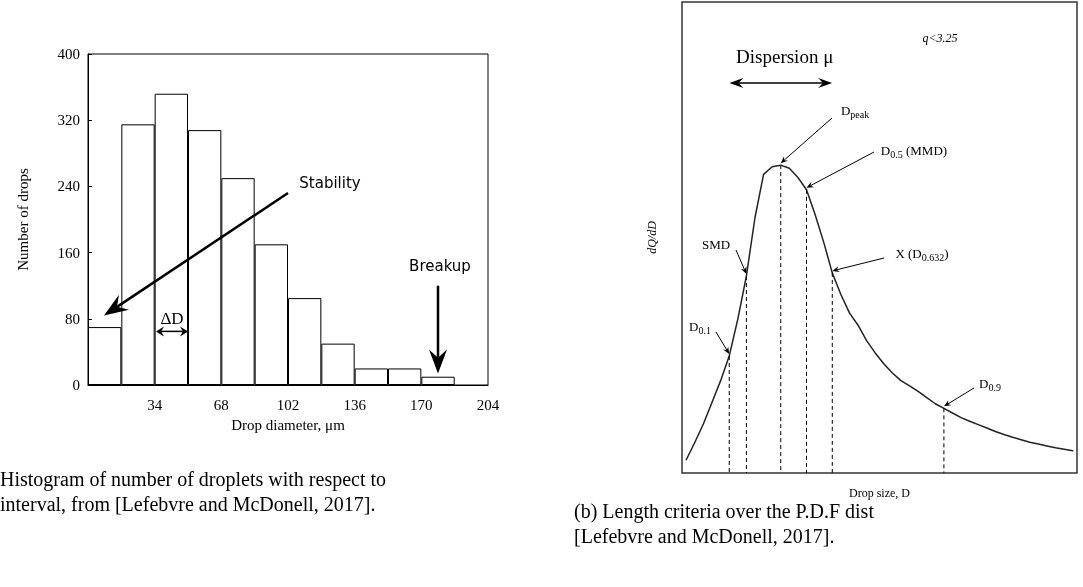  Describe the element at coordinates (716, 244) in the screenshot. I see `annotation: SMD` at that location.